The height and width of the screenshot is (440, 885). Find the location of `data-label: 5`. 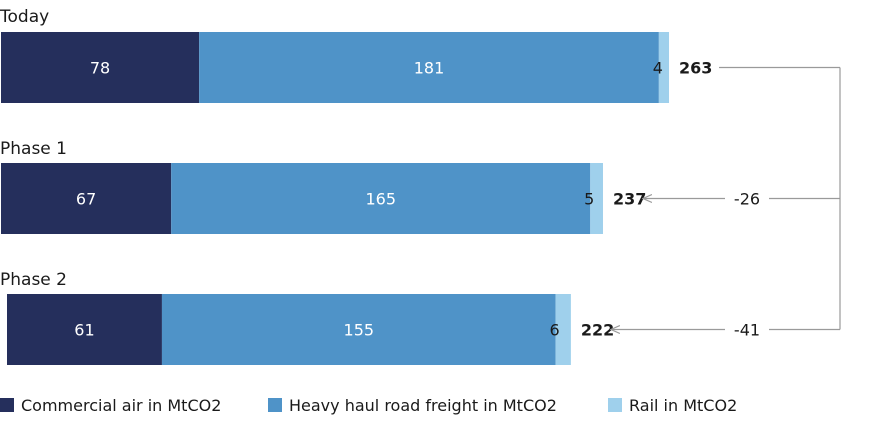

data-label: 5 is located at coordinates (589, 199).